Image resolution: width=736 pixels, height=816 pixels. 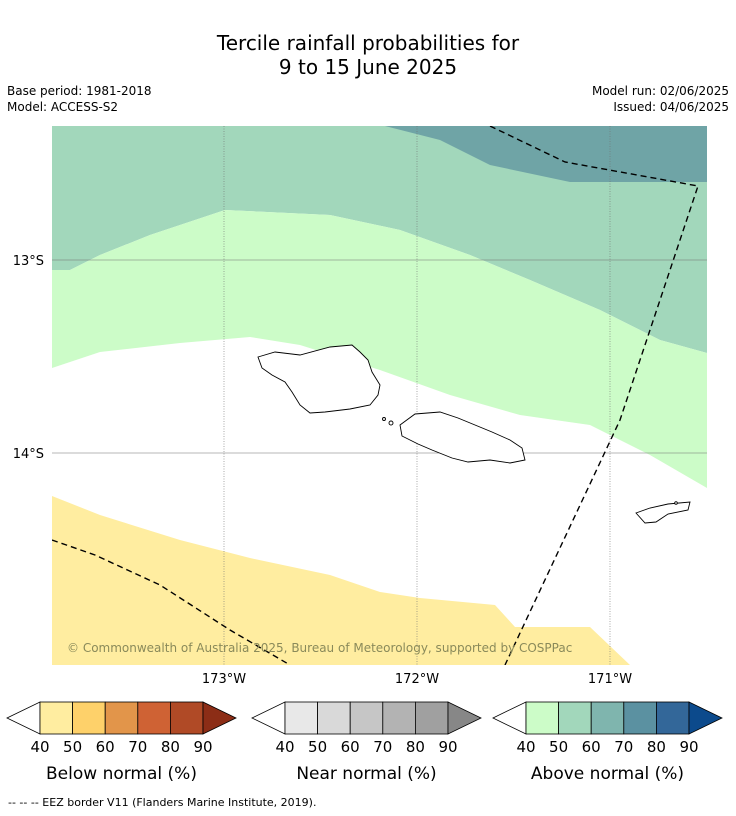 What do you see at coordinates (319, 379) in the screenshot?
I see `savaii-island` at bounding box center [319, 379].